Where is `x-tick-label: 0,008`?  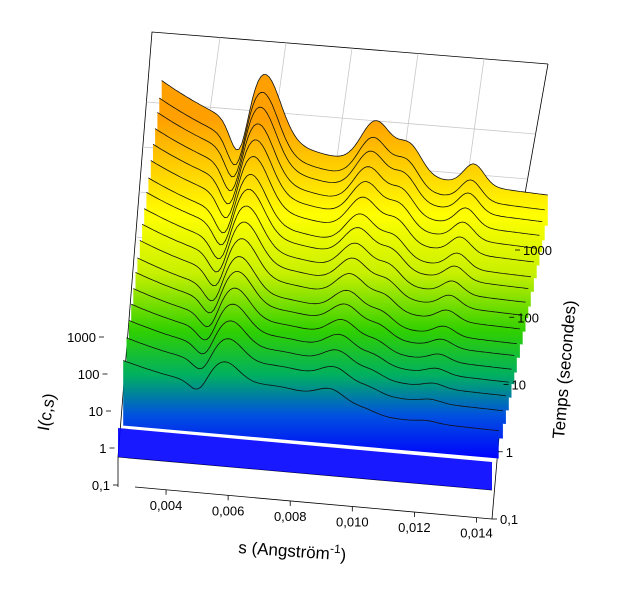 x-tick-label: 0,008 is located at coordinates (290, 516).